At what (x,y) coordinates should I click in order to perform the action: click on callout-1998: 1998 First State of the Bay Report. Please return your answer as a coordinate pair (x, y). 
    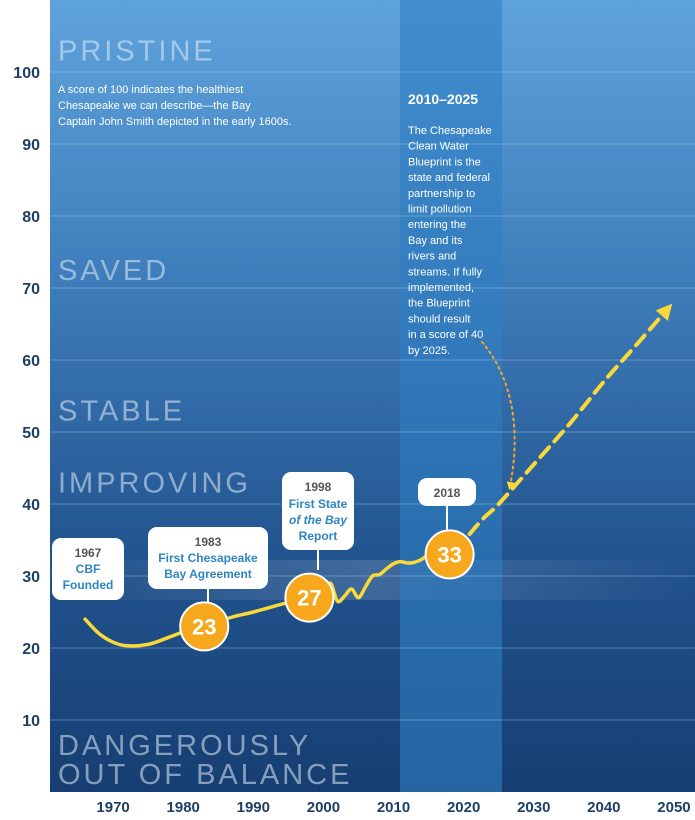
    Looking at the image, I should click on (318, 521).